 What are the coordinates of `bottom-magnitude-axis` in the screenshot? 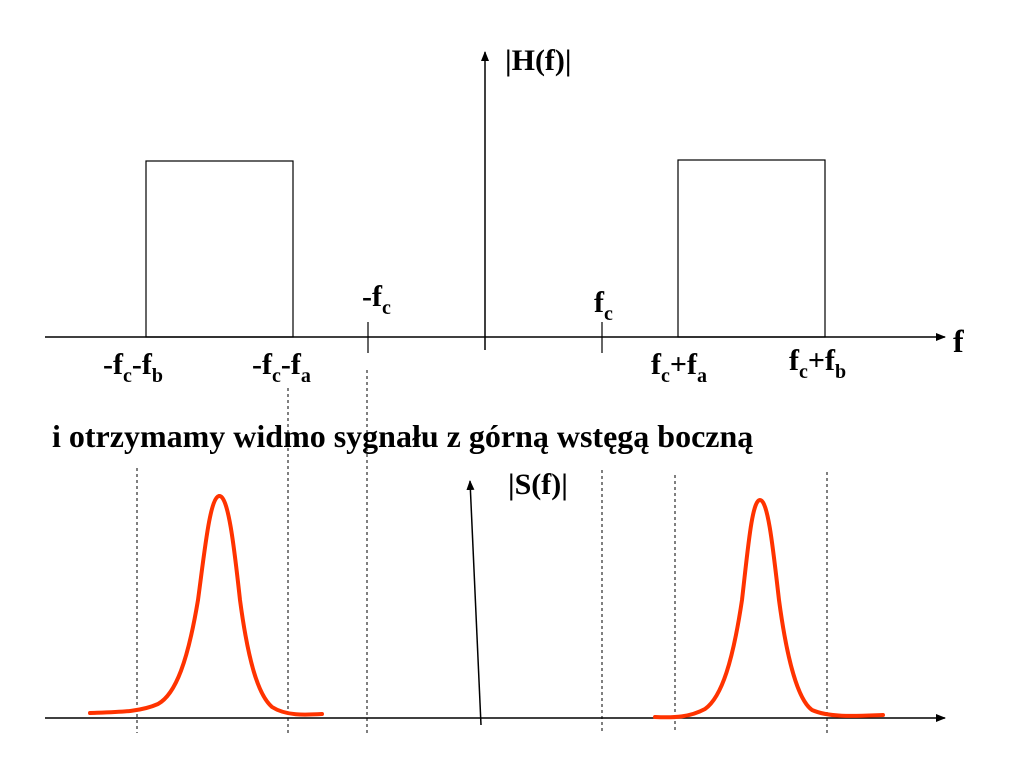 It's located at (474, 603).